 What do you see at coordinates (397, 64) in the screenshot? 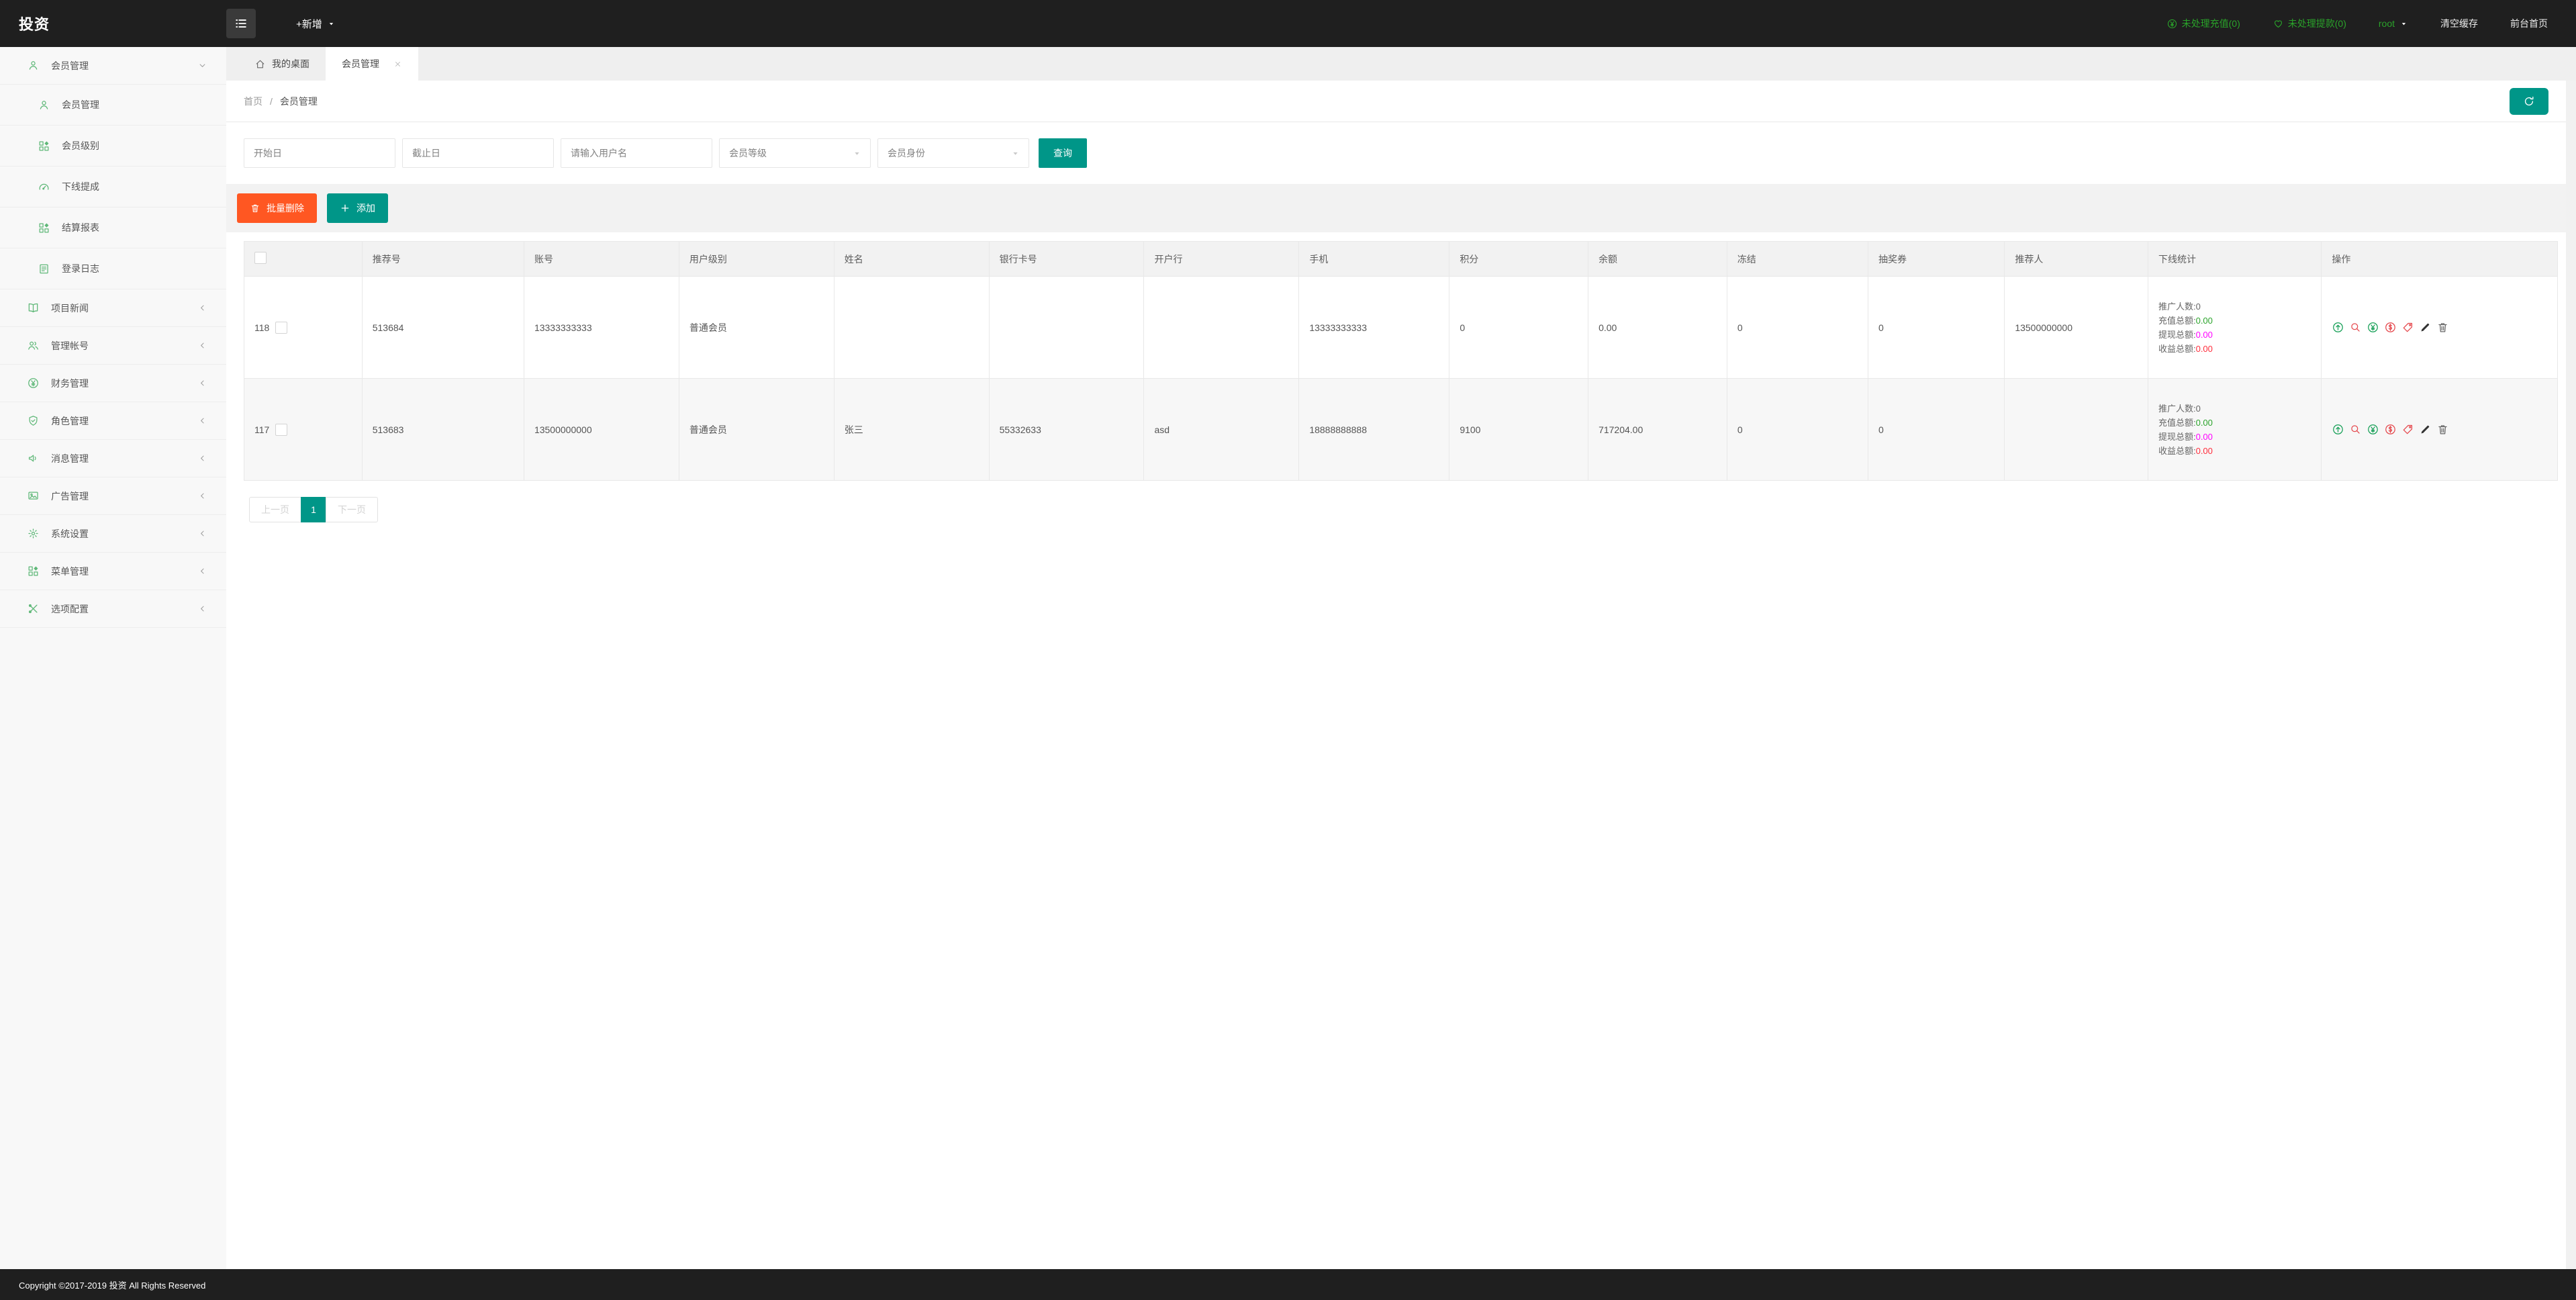
I see `close-icon` at bounding box center [397, 64].